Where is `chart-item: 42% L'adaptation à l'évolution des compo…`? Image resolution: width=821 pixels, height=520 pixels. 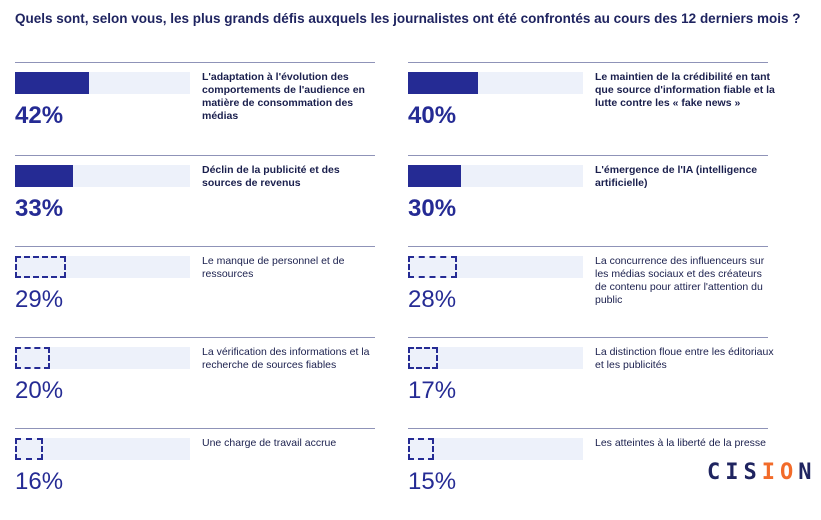
chart-item: 42% L'adaptation à l'évolution des compo… is located at coordinates (195, 108).